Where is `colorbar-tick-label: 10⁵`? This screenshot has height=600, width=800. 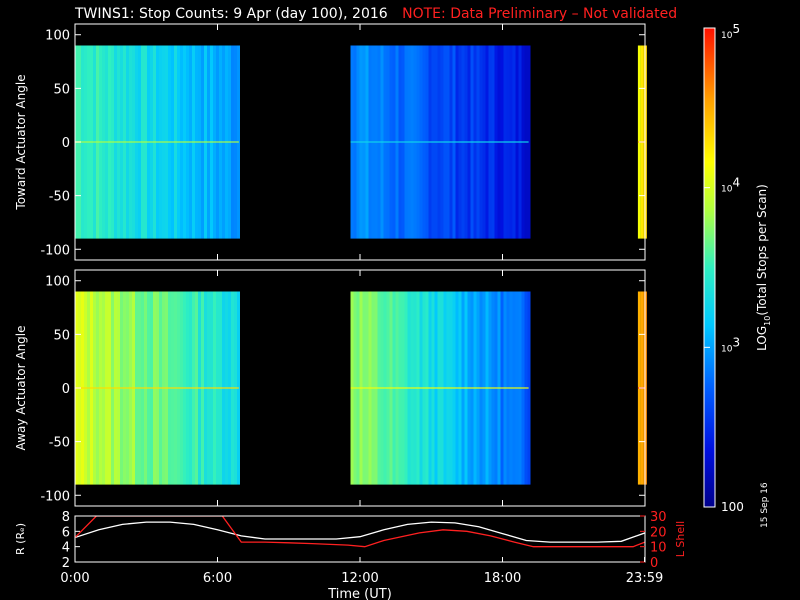 colorbar-tick-label: 10⁵ is located at coordinates (730, 31).